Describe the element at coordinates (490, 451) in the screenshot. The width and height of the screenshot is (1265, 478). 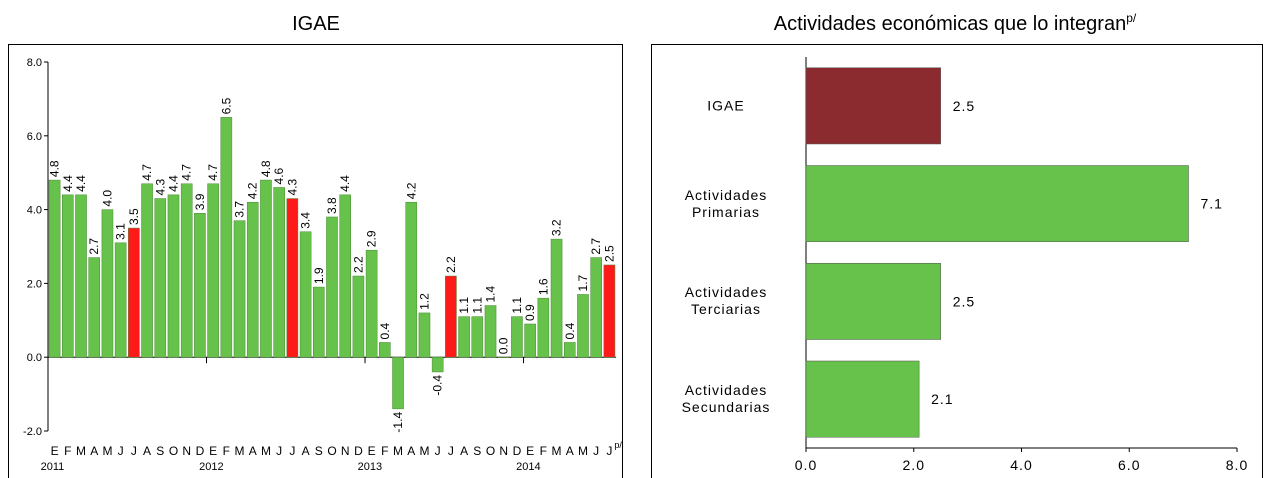
I see `x-tick-label: O` at that location.